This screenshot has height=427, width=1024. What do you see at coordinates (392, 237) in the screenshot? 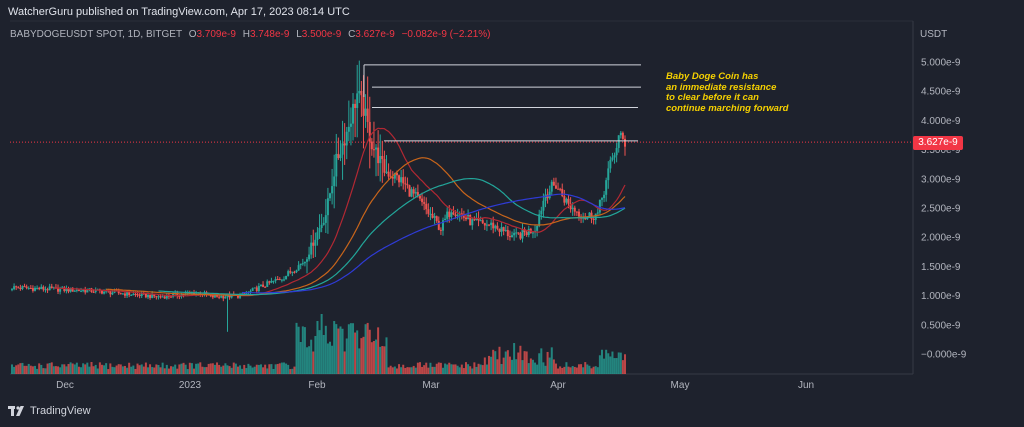
I see `ma-line-teal` at bounding box center [392, 237].